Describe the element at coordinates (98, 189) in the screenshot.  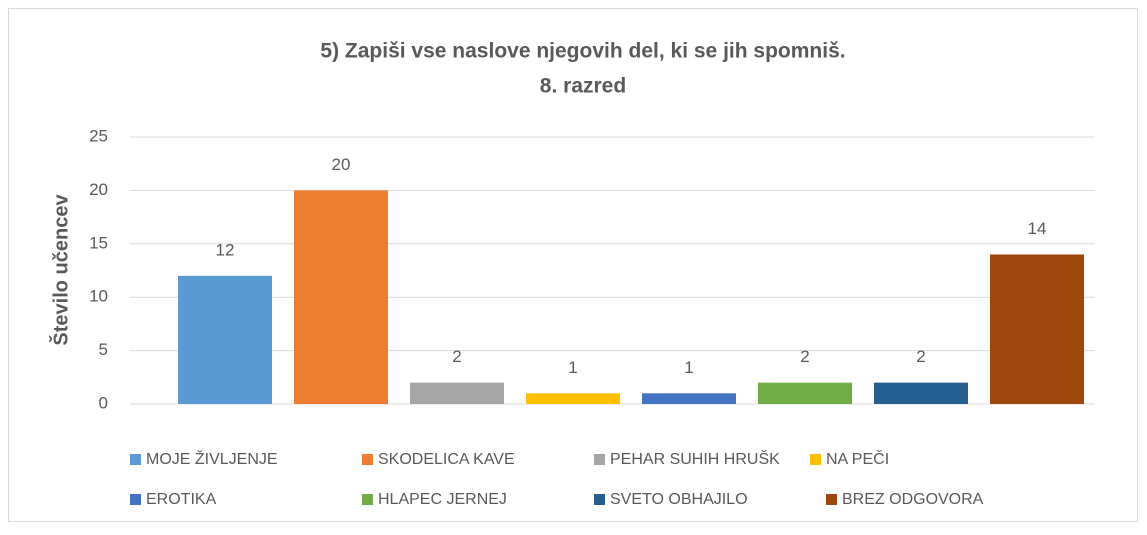
I see `y-tick-label: 20` at that location.